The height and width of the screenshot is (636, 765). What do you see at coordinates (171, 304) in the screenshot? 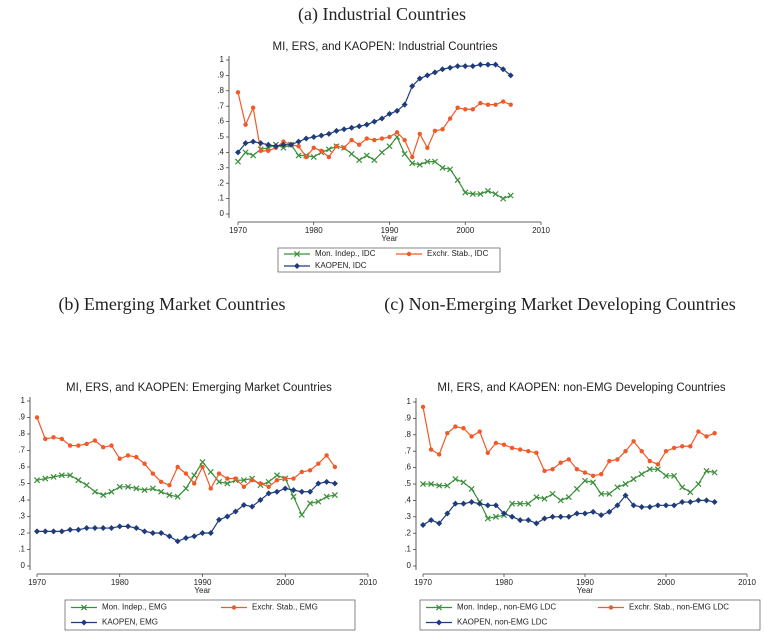
I see `panel-caption: (b) Emerging Market Countries` at bounding box center [171, 304].